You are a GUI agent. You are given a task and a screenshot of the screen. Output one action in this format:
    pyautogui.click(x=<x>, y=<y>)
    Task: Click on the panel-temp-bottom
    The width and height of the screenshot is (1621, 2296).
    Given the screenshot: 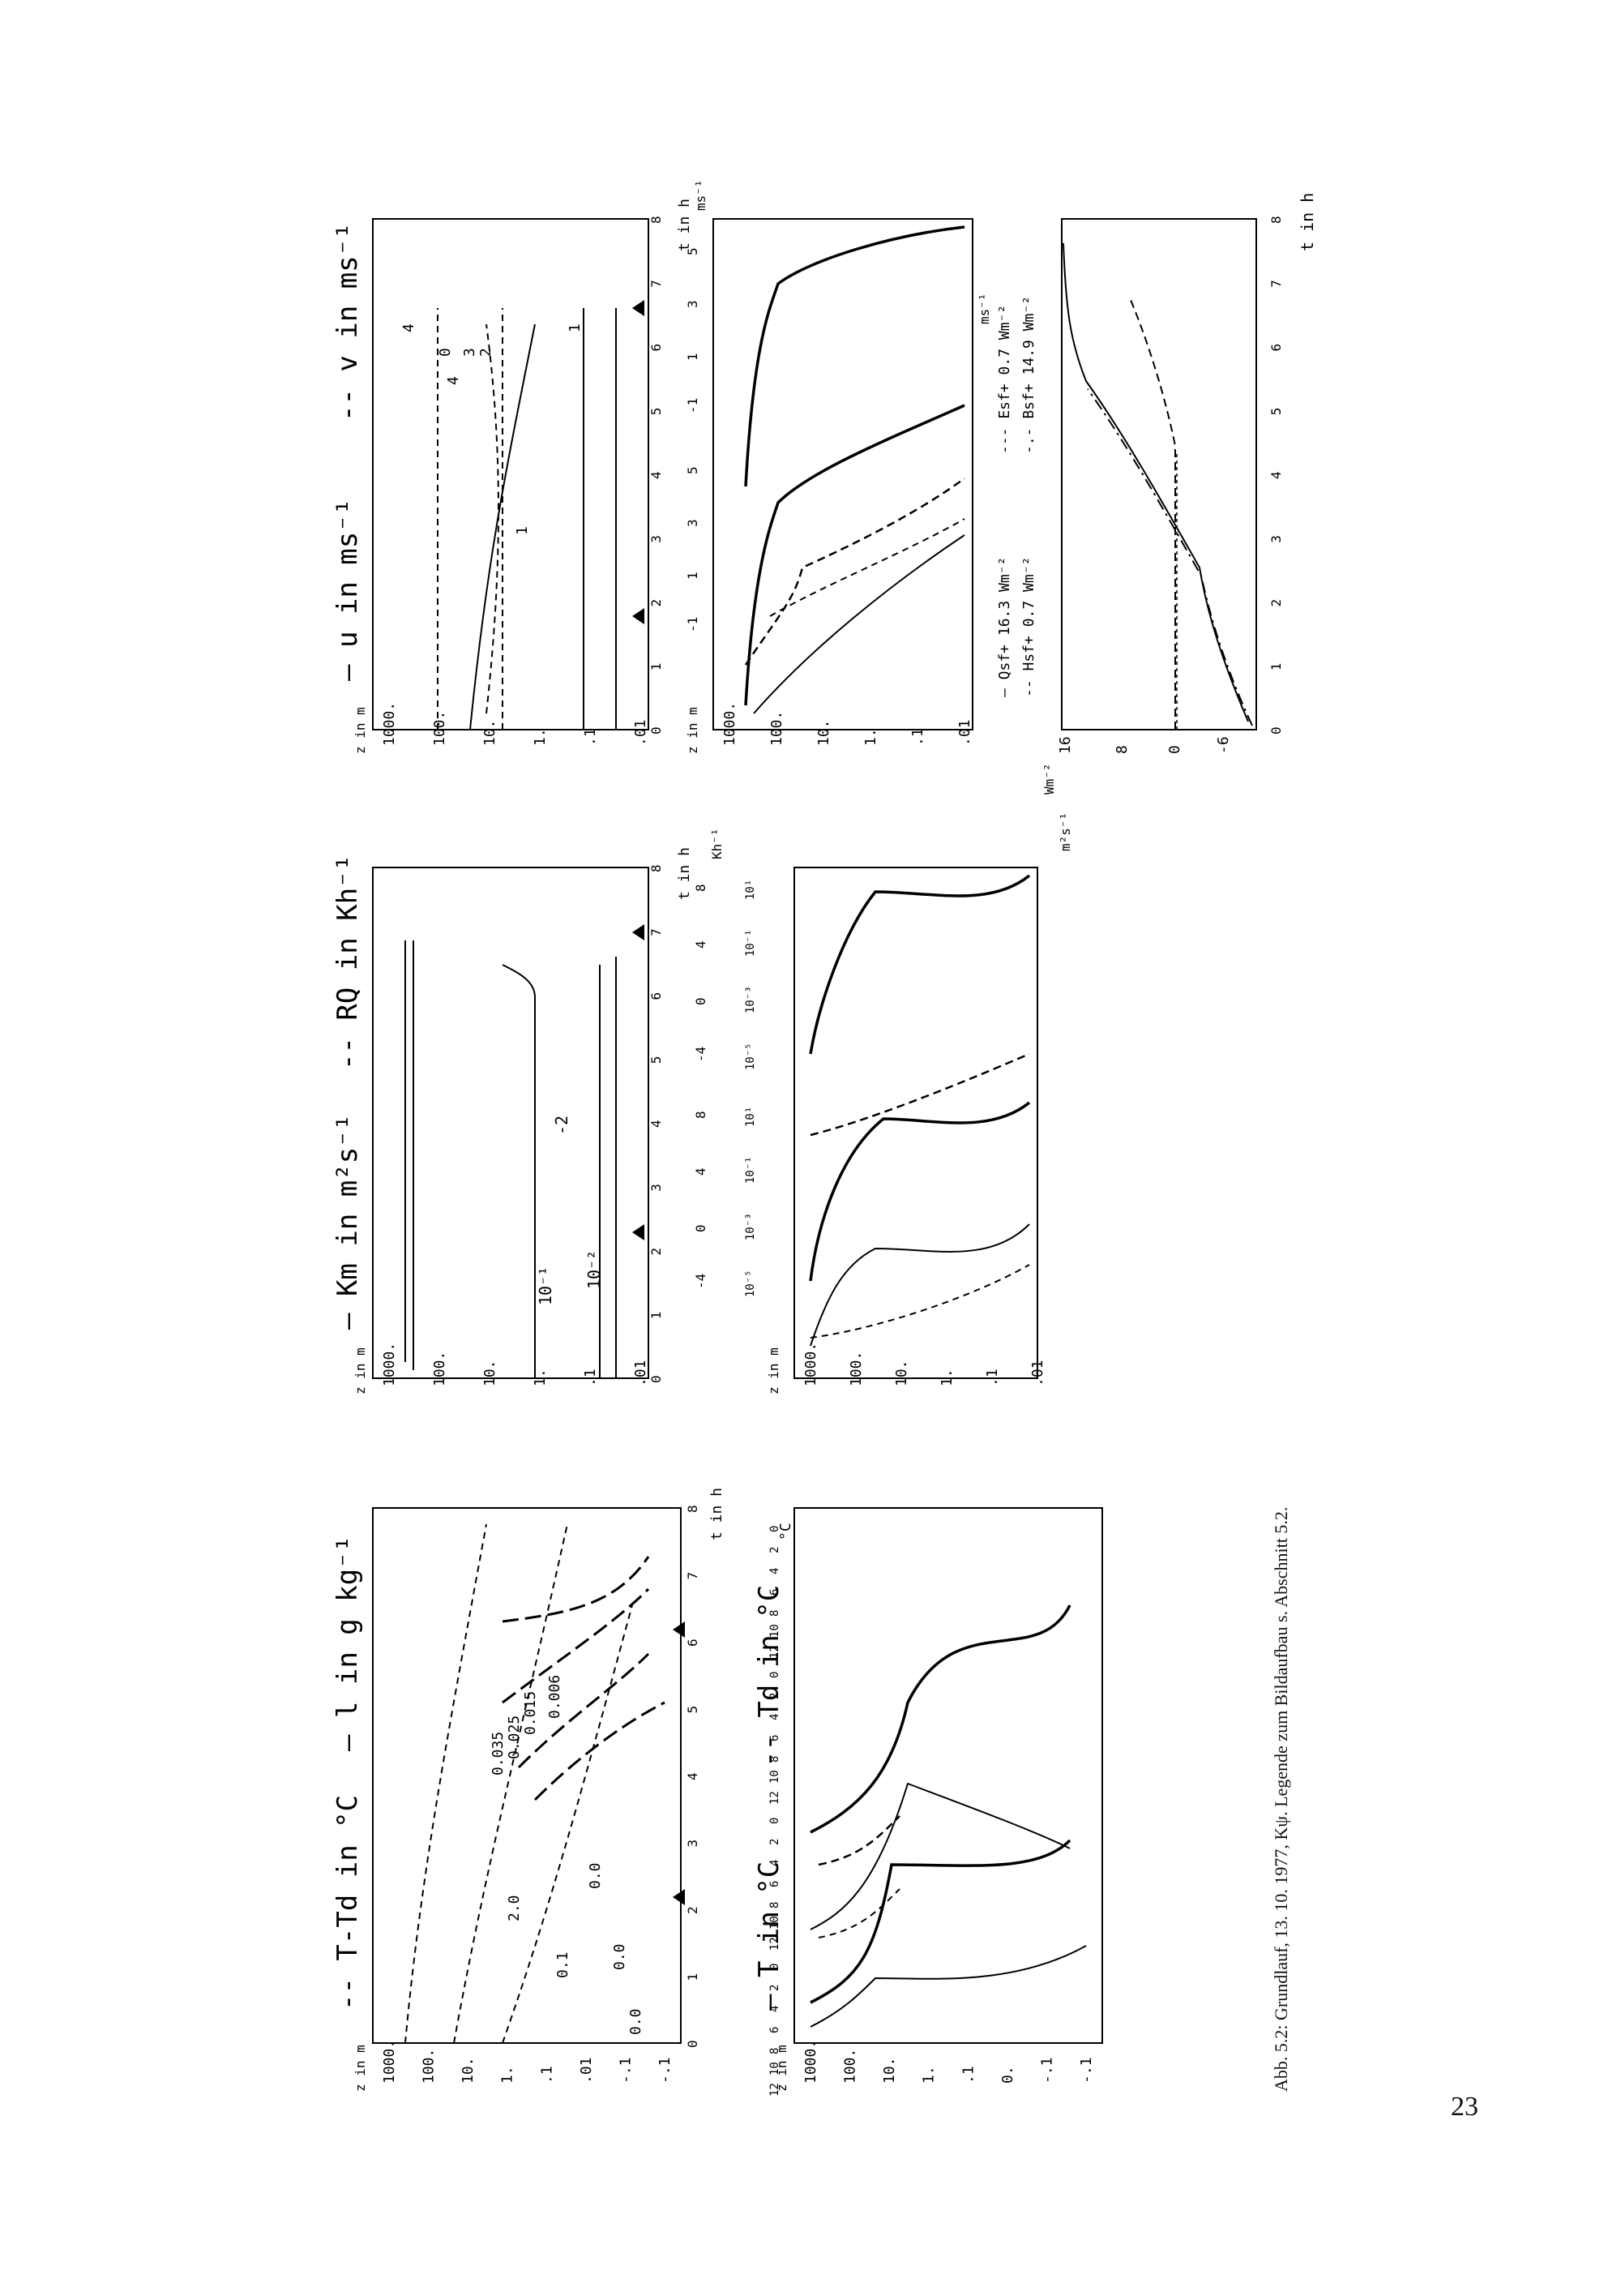 What is the action you would take?
    pyautogui.click(x=948, y=1775)
    